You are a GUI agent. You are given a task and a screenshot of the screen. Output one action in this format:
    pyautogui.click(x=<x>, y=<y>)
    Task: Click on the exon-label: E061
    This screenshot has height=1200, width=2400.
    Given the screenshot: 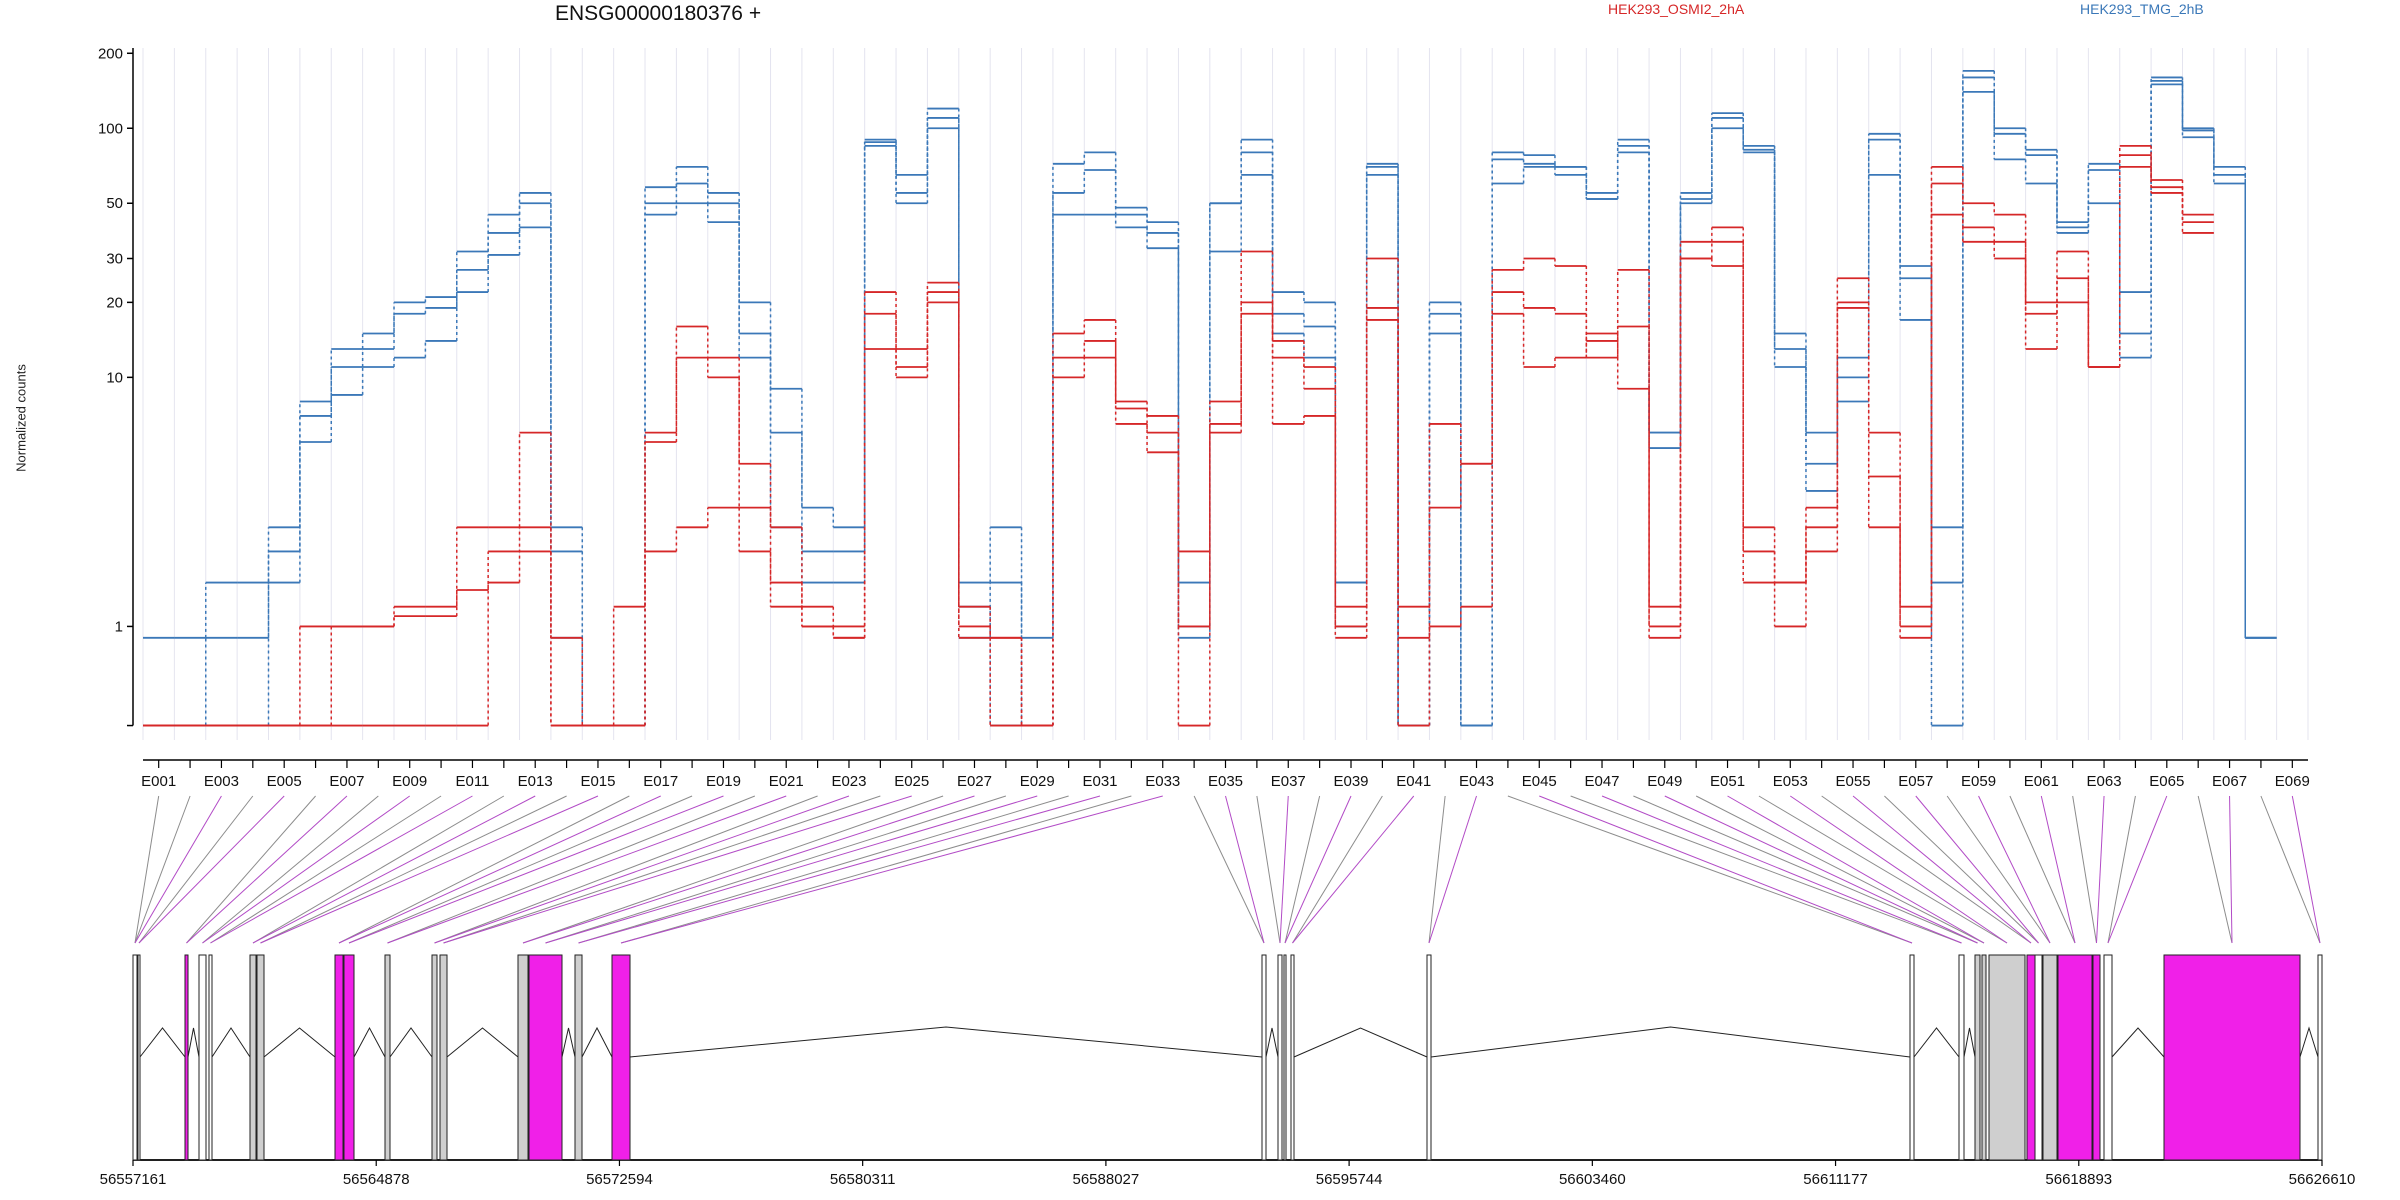 What is the action you would take?
    pyautogui.click(x=2041, y=781)
    